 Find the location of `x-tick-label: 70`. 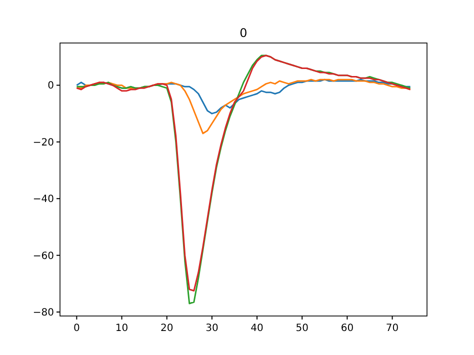

x-tick-label: 70 is located at coordinates (392, 328).